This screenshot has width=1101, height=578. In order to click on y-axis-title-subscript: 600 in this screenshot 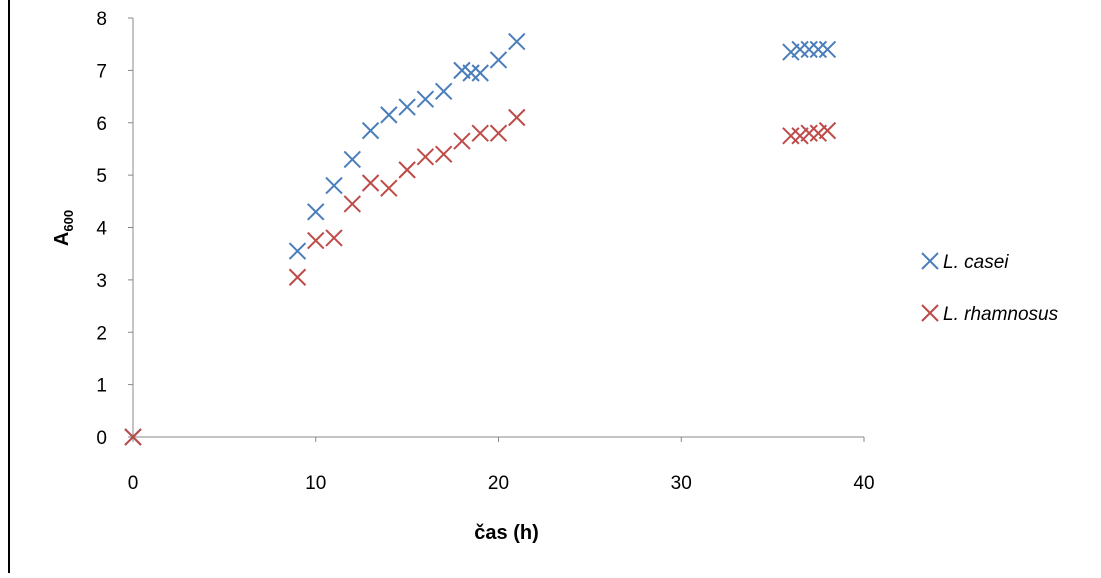, I will do `click(68, 221)`.